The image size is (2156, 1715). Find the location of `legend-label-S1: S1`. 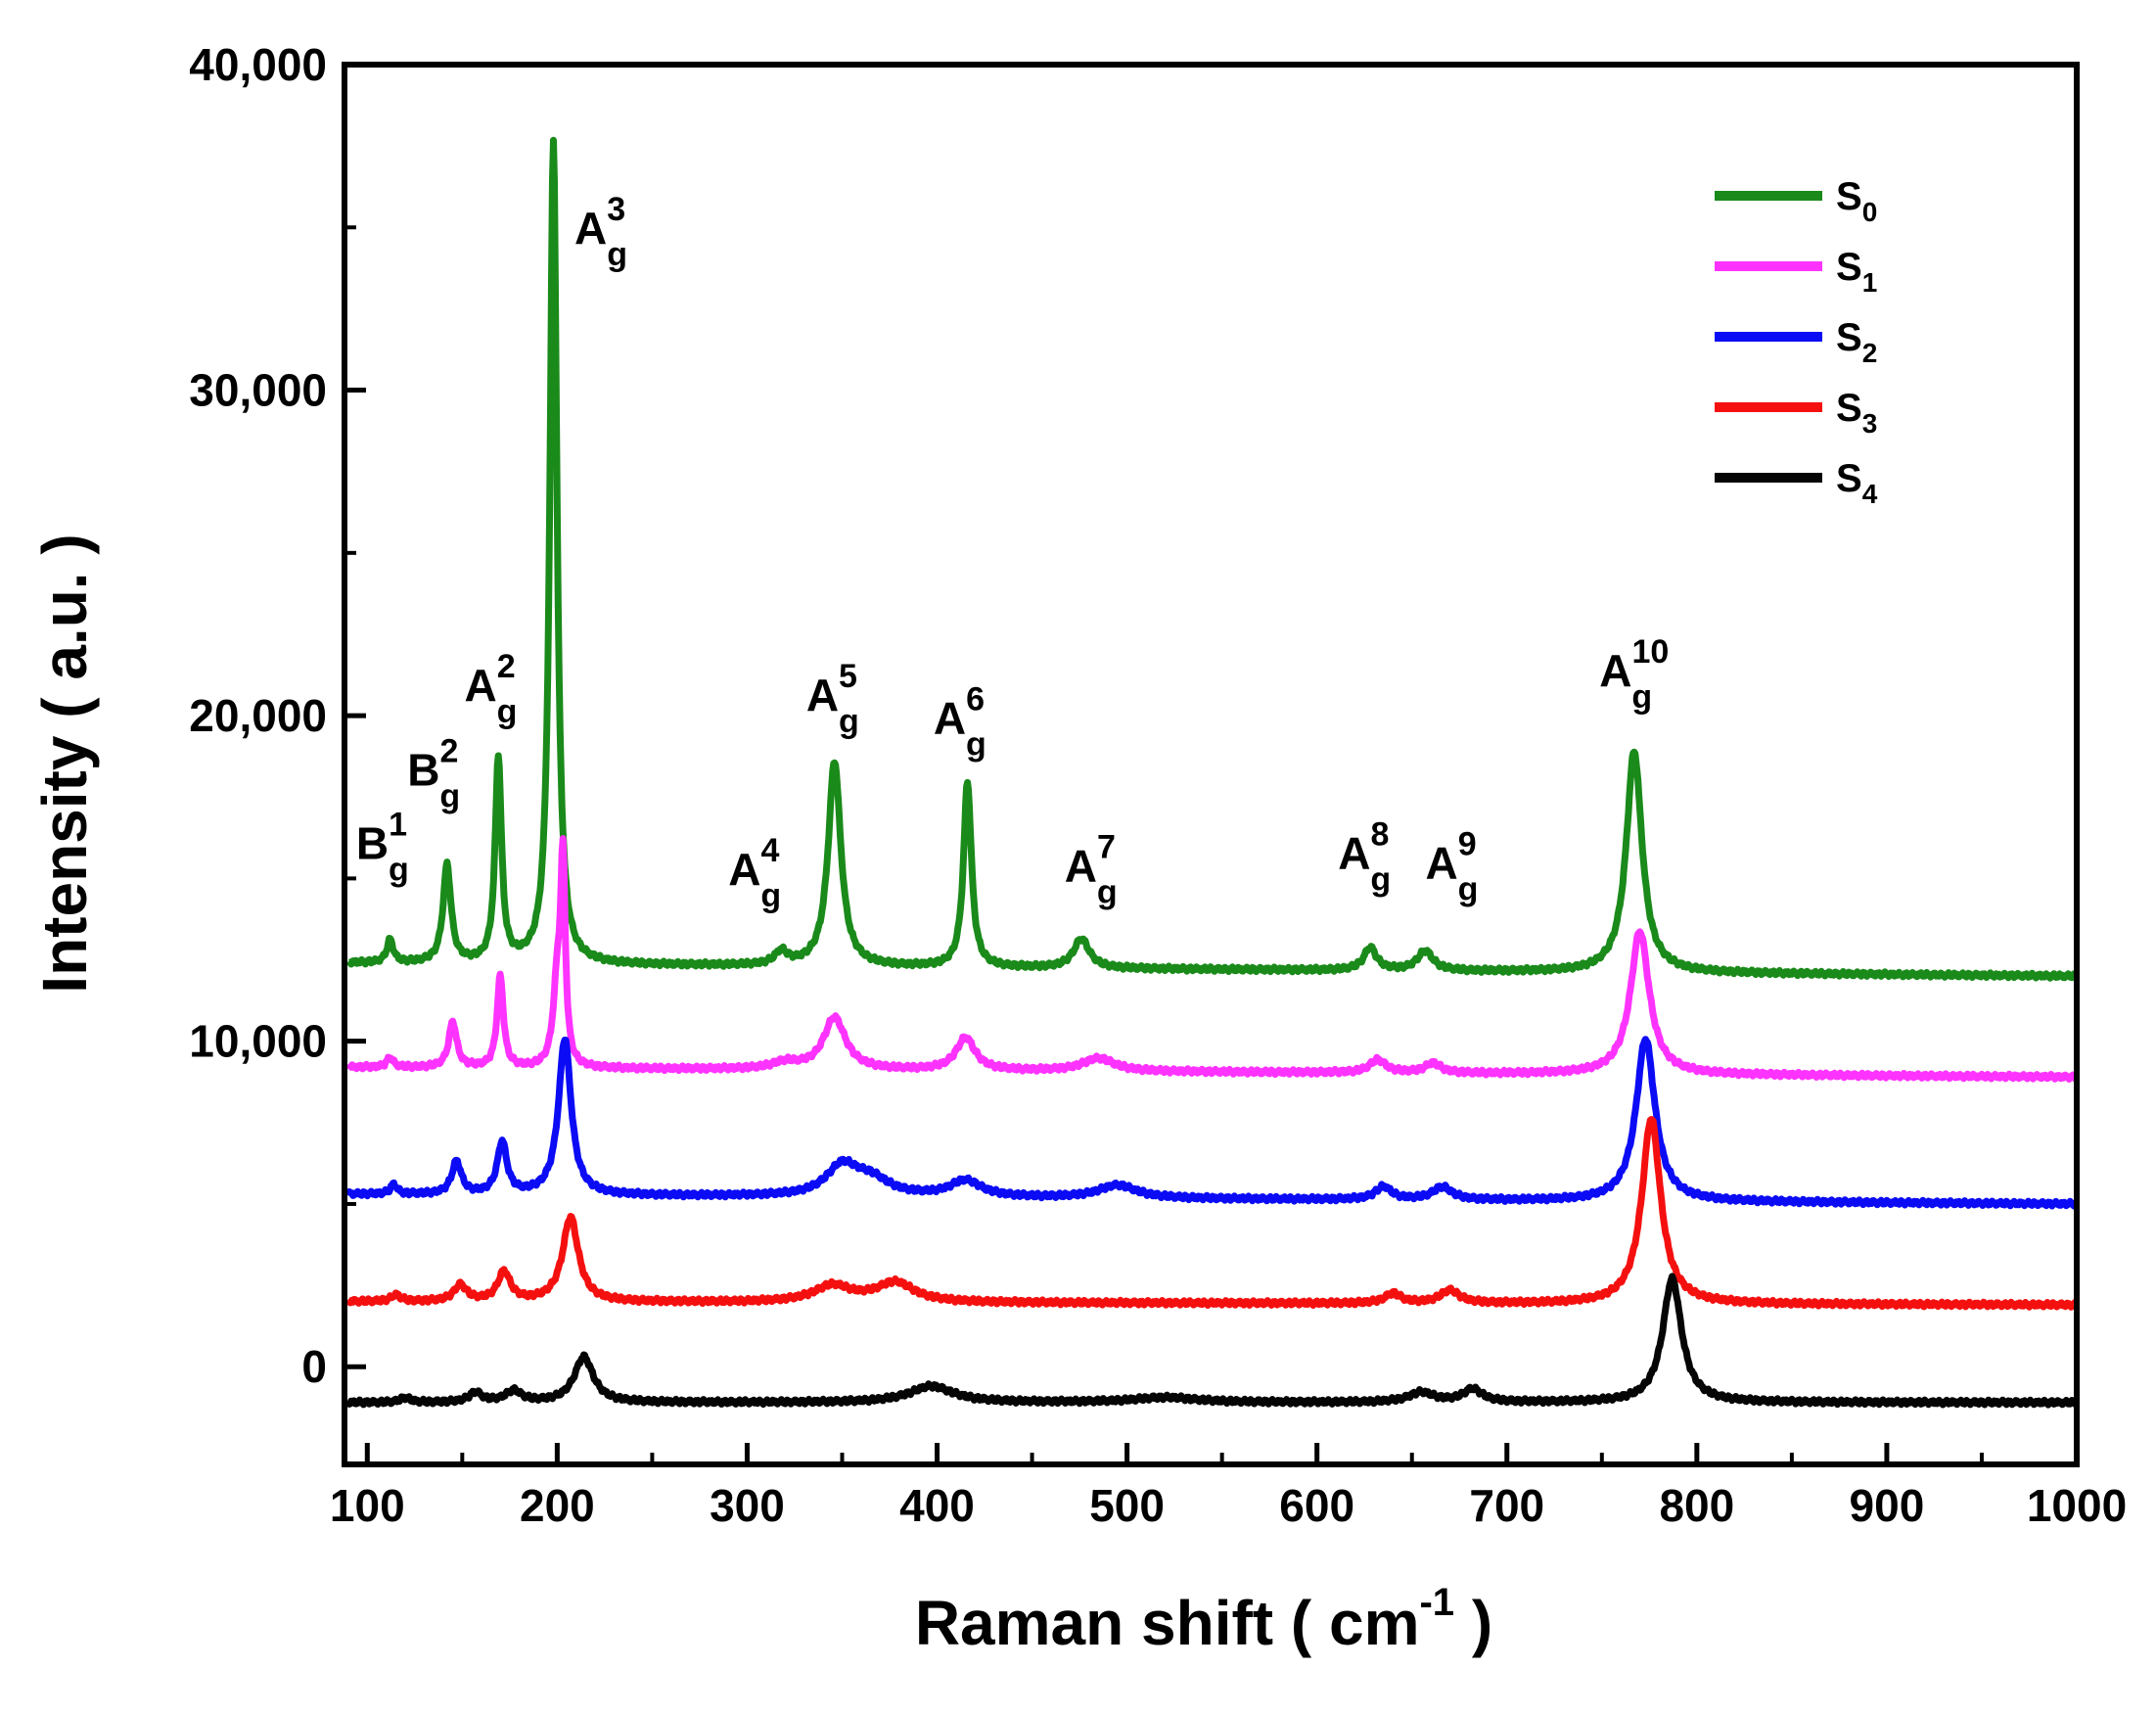

legend-label-S1: S1 is located at coordinates (1856, 272).